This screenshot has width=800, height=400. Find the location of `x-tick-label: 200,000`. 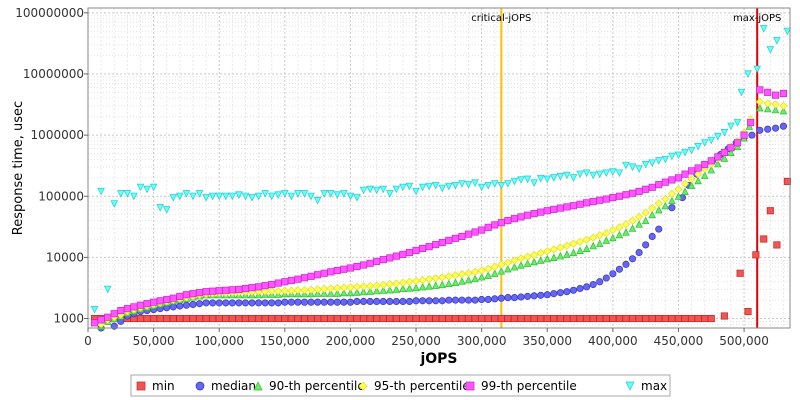

x-tick-label: 200,000 is located at coordinates (351, 341).